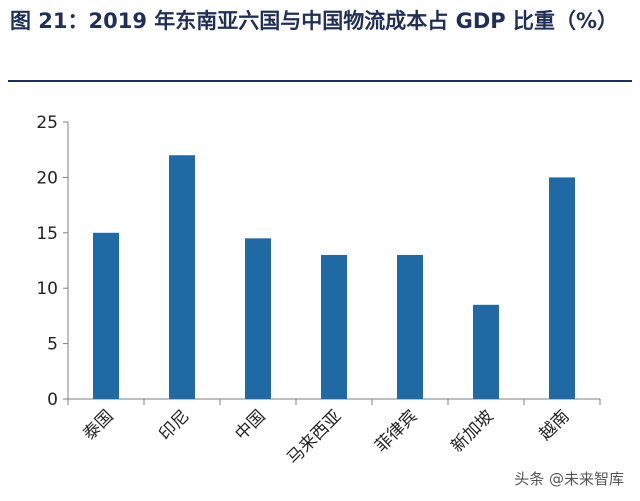 The image size is (640, 501). Describe the element at coordinates (52, 261) in the screenshot. I see `y-axis-ticks: 0 5 10 15 20 25` at that location.